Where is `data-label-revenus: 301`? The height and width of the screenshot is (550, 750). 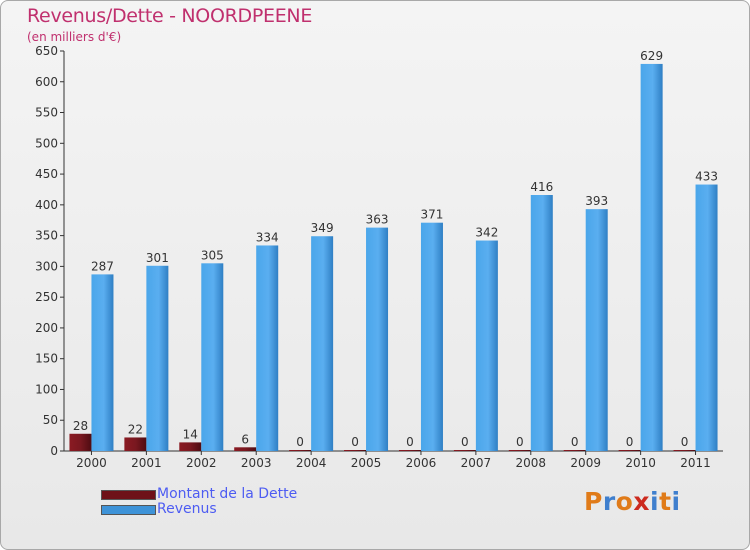
data-label-revenus: 301 is located at coordinates (157, 258).